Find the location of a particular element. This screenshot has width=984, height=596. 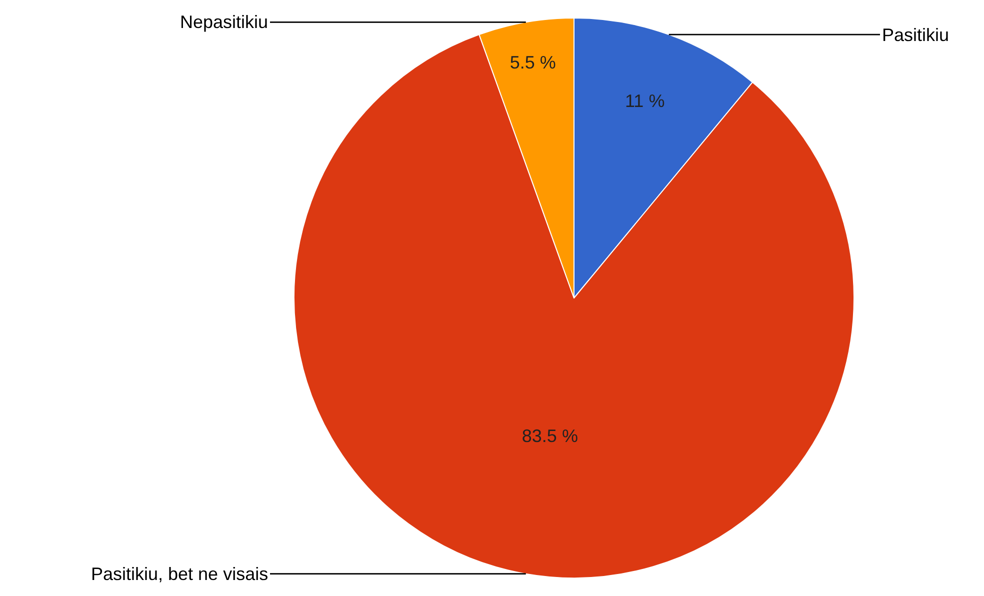

data-label: 11 % is located at coordinates (644, 101).